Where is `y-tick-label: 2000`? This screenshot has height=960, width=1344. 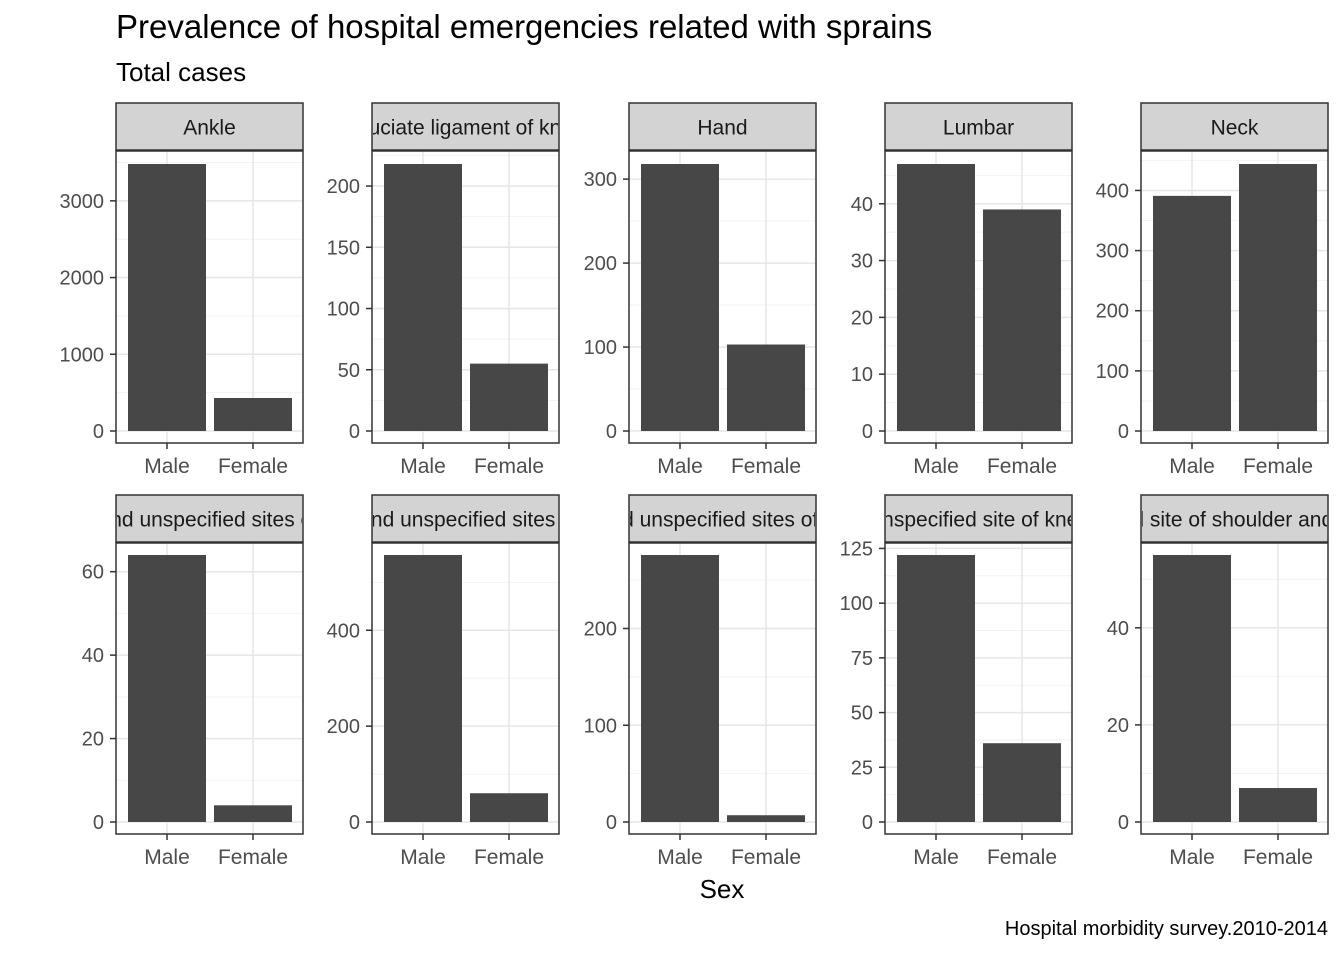
y-tick-label: 2000 is located at coordinates (82, 279).